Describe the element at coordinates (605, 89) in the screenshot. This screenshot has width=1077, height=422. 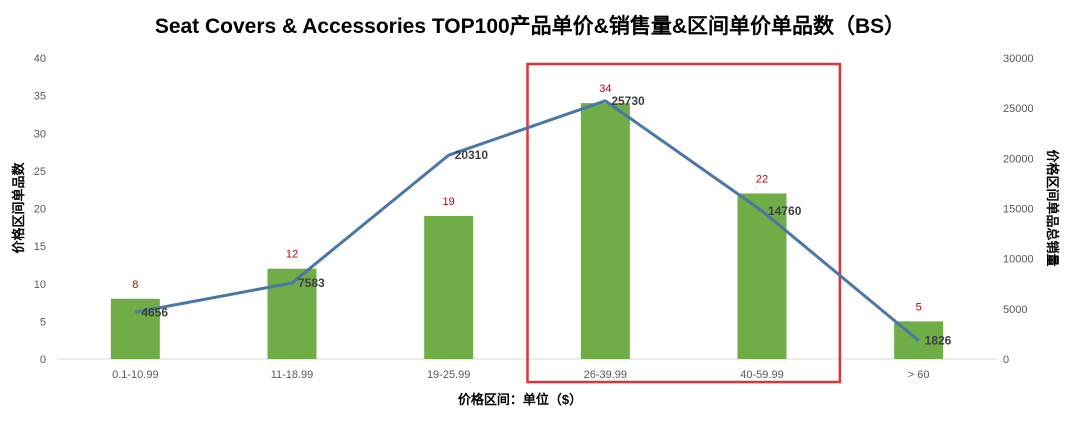
I see `bar-value-label: 34` at that location.